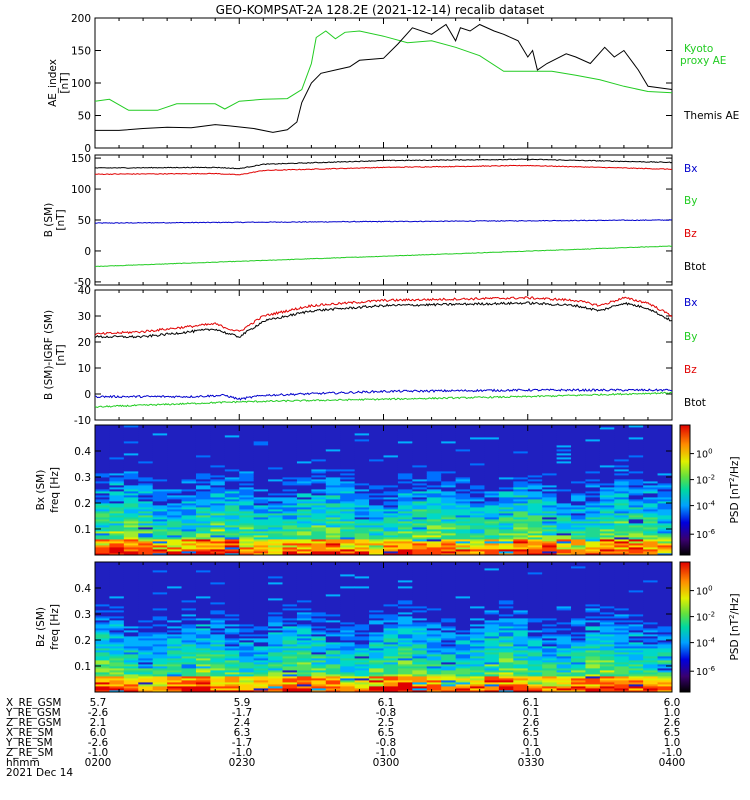  Describe the element at coordinates (732, 479) in the screenshot. I see `bx-colorbar-label-sup: 2` at that location.